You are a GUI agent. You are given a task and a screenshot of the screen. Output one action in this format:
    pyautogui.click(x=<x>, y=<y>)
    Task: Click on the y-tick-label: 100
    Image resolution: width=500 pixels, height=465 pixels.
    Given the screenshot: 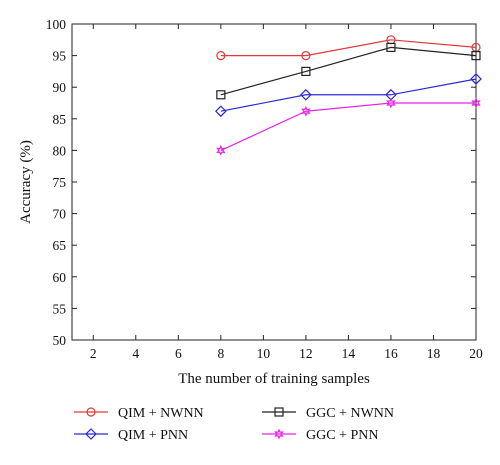 What is the action you would take?
    pyautogui.click(x=56, y=24)
    